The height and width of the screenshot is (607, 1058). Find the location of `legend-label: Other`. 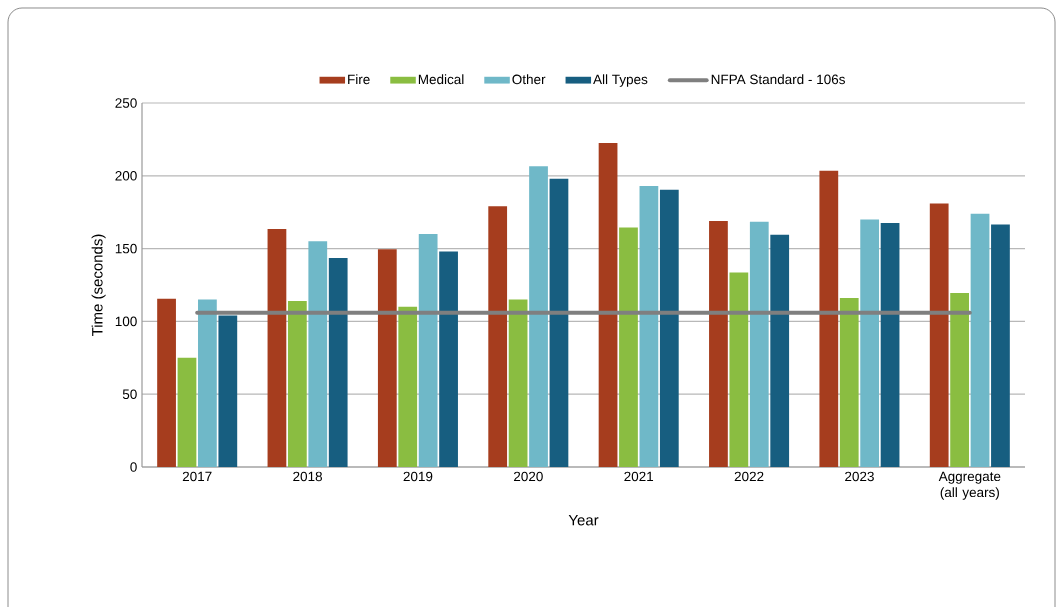

legend-label: Other is located at coordinates (529, 79).